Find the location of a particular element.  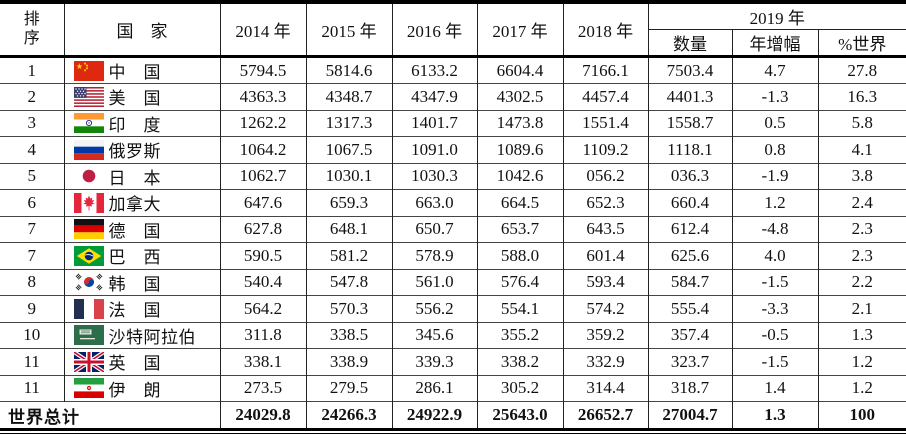

value-cell: 4348.7 is located at coordinates (349, 96).